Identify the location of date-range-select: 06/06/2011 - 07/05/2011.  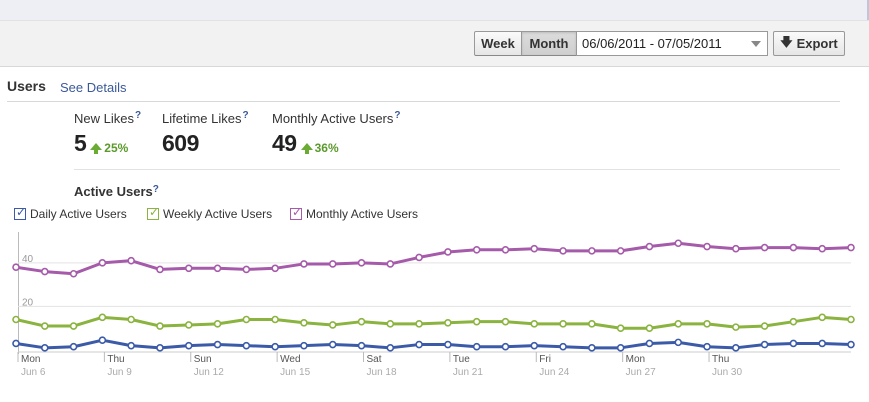
(672, 43).